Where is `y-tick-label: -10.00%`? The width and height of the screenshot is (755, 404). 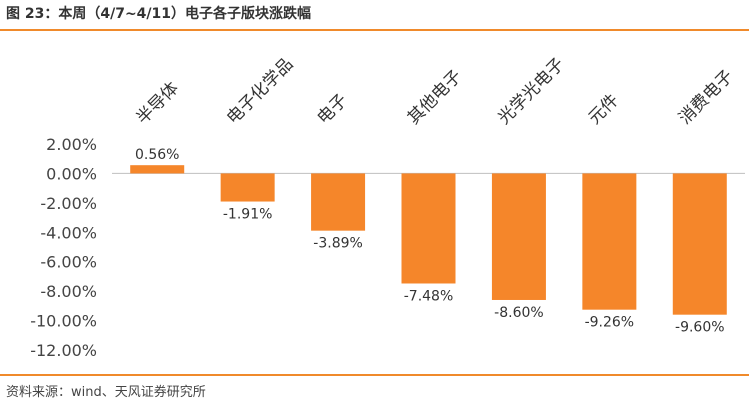 y-tick-label: -10.00% is located at coordinates (63, 321).